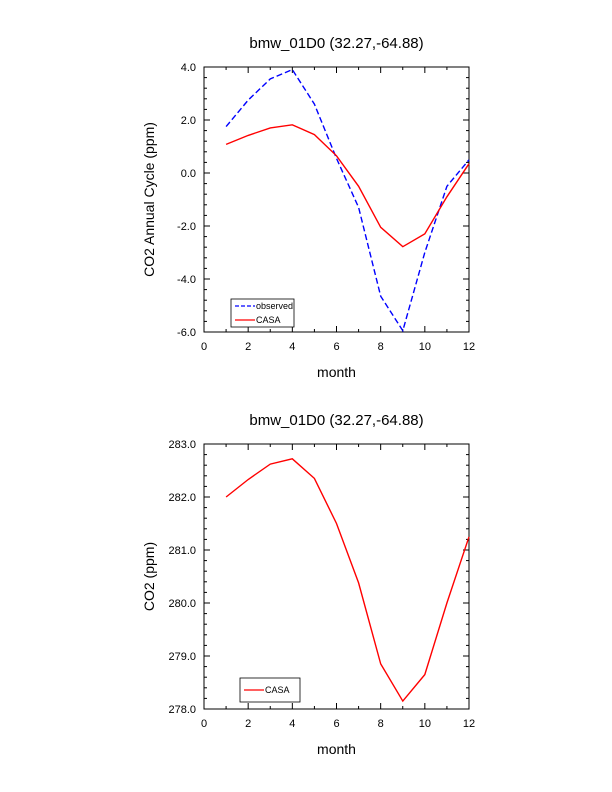  Describe the element at coordinates (182, 498) in the screenshot. I see `y-tick-label: 282.0` at that location.